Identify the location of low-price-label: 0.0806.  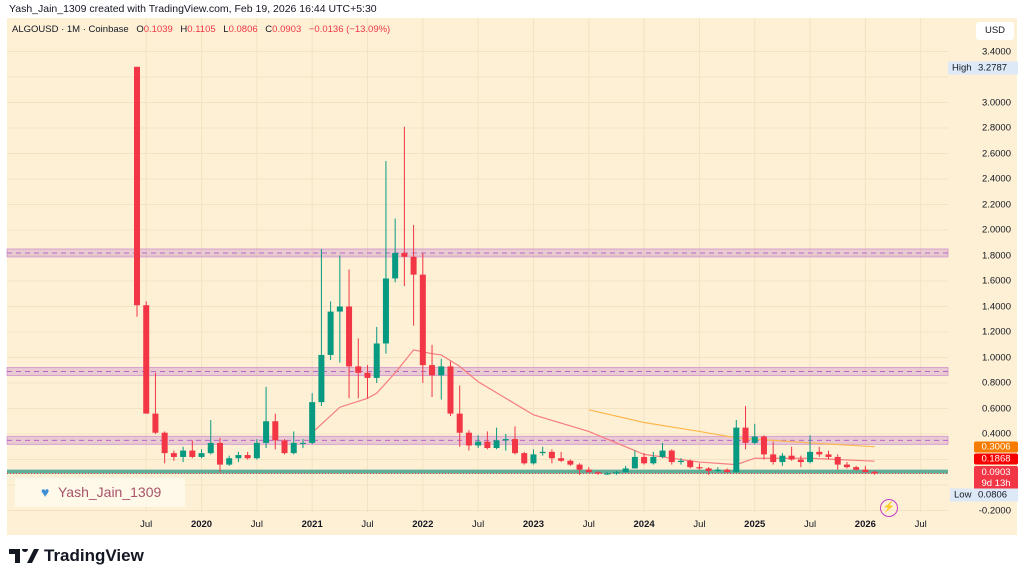
(996, 495).